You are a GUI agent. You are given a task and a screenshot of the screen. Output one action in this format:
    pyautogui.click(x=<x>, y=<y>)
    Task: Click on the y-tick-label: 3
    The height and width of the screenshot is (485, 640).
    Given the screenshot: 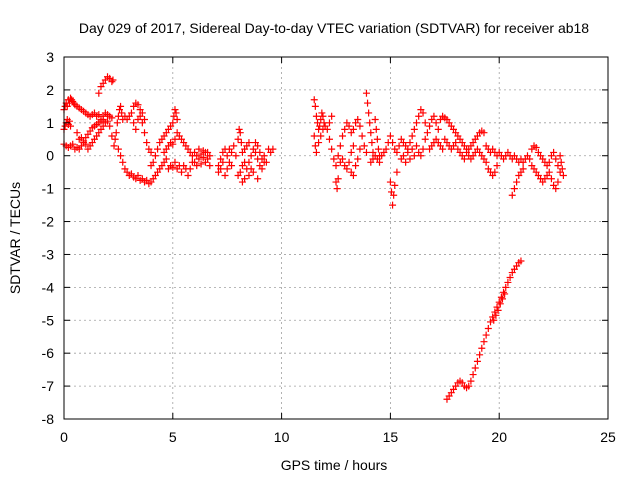 What is the action you would take?
    pyautogui.click(x=50, y=57)
    